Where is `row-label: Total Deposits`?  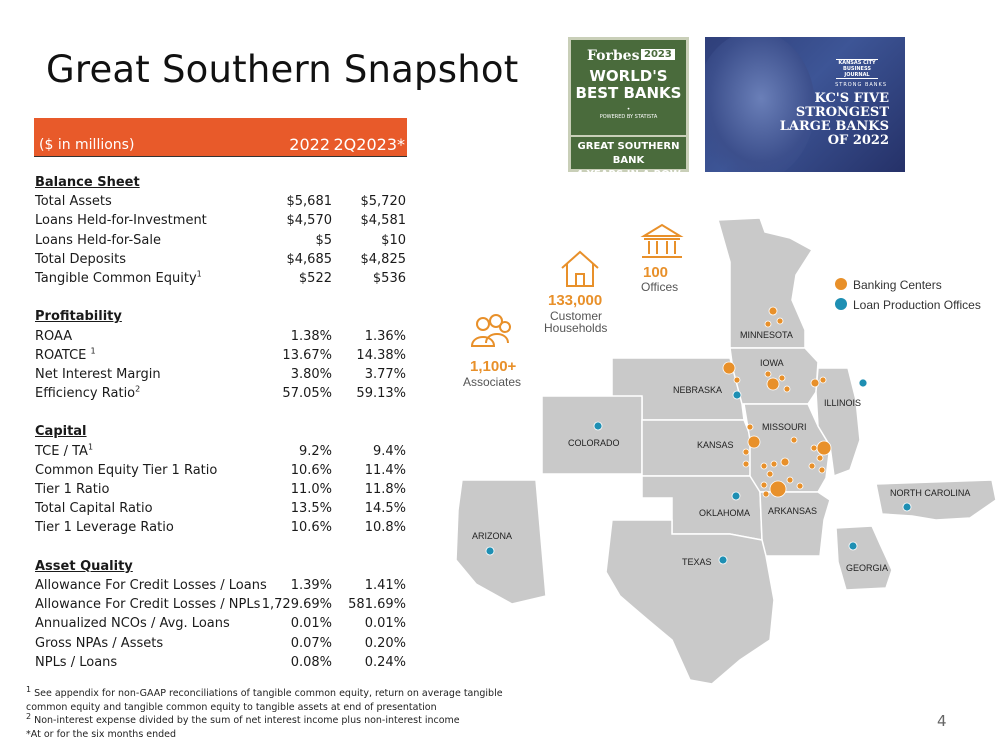 row-label: Total Deposits is located at coordinates (80, 259).